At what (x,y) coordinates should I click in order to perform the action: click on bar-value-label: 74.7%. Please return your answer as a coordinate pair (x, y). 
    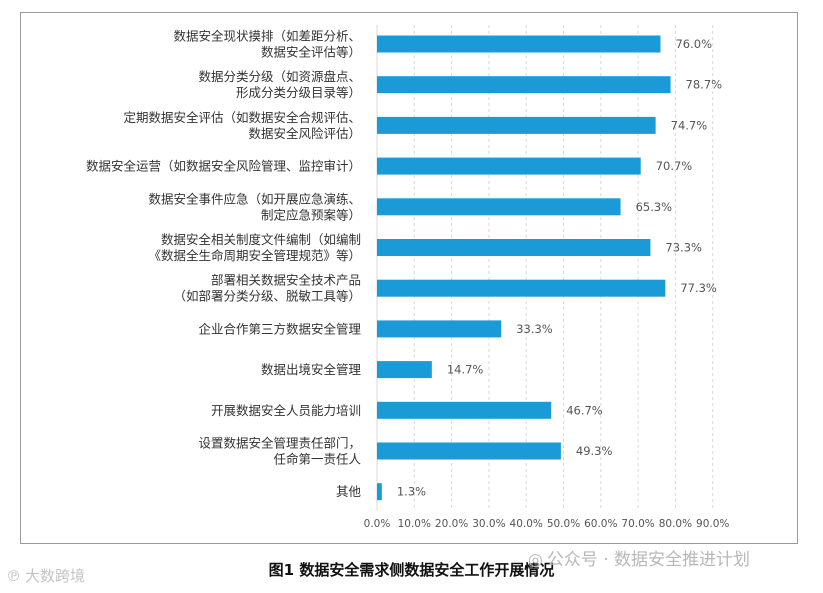
    Looking at the image, I should click on (689, 125).